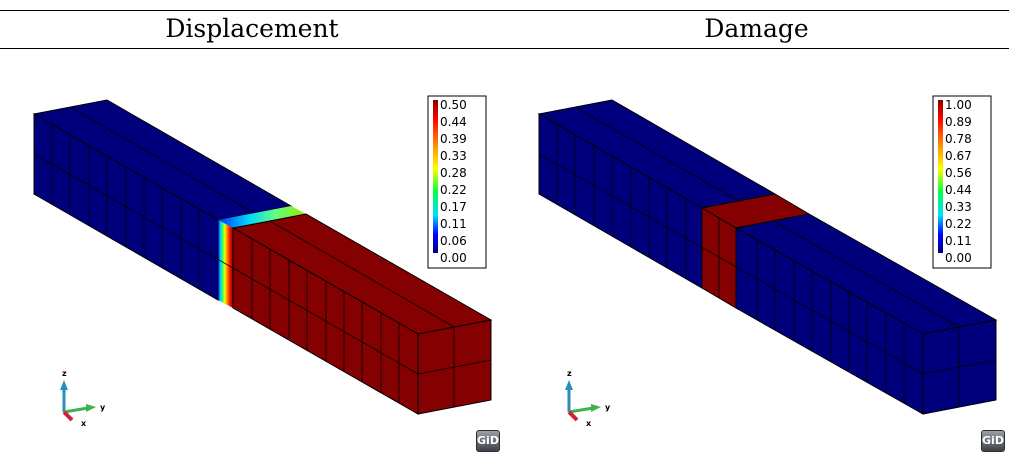  I want to click on header-displacement: Displacement, so click(252, 28).